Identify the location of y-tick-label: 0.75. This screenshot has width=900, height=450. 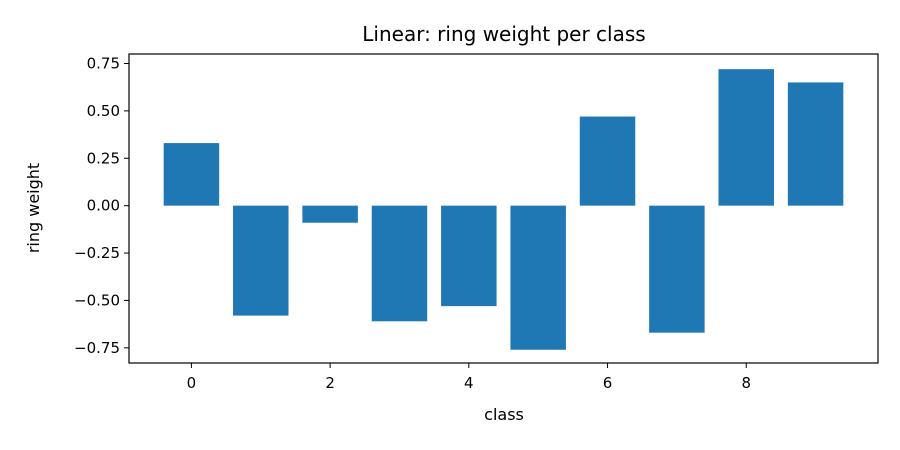
(103, 63).